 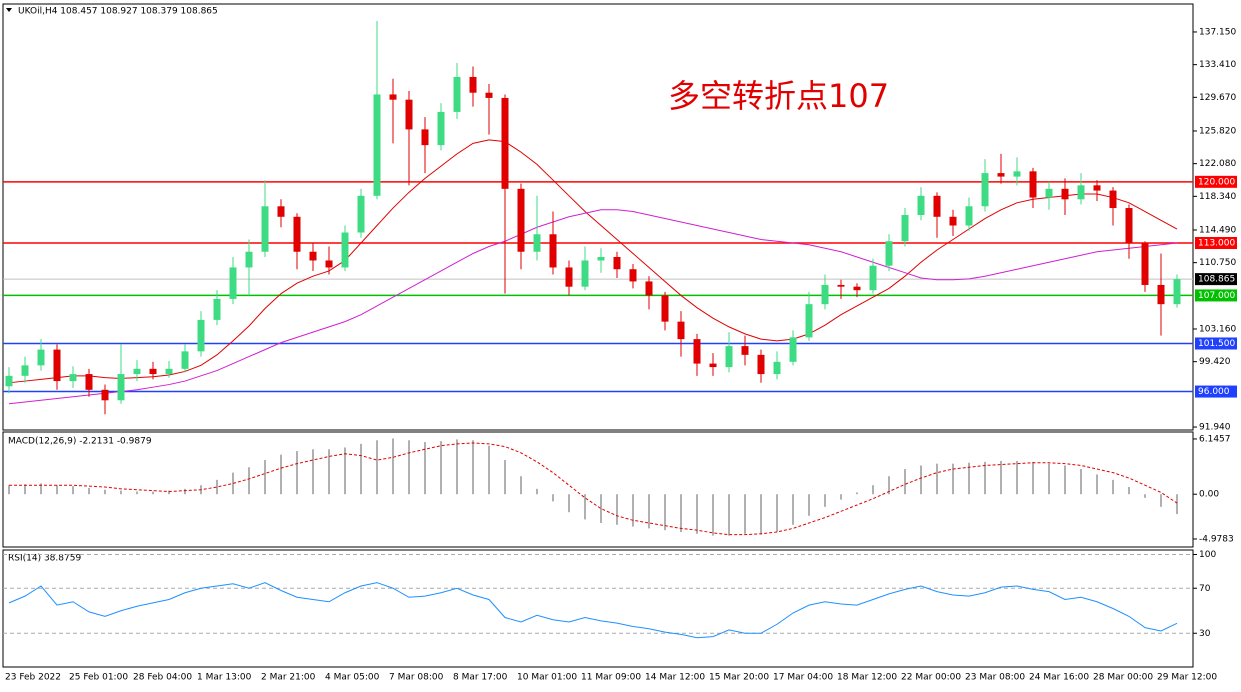 I want to click on current-price-tag, so click(x=1216, y=279).